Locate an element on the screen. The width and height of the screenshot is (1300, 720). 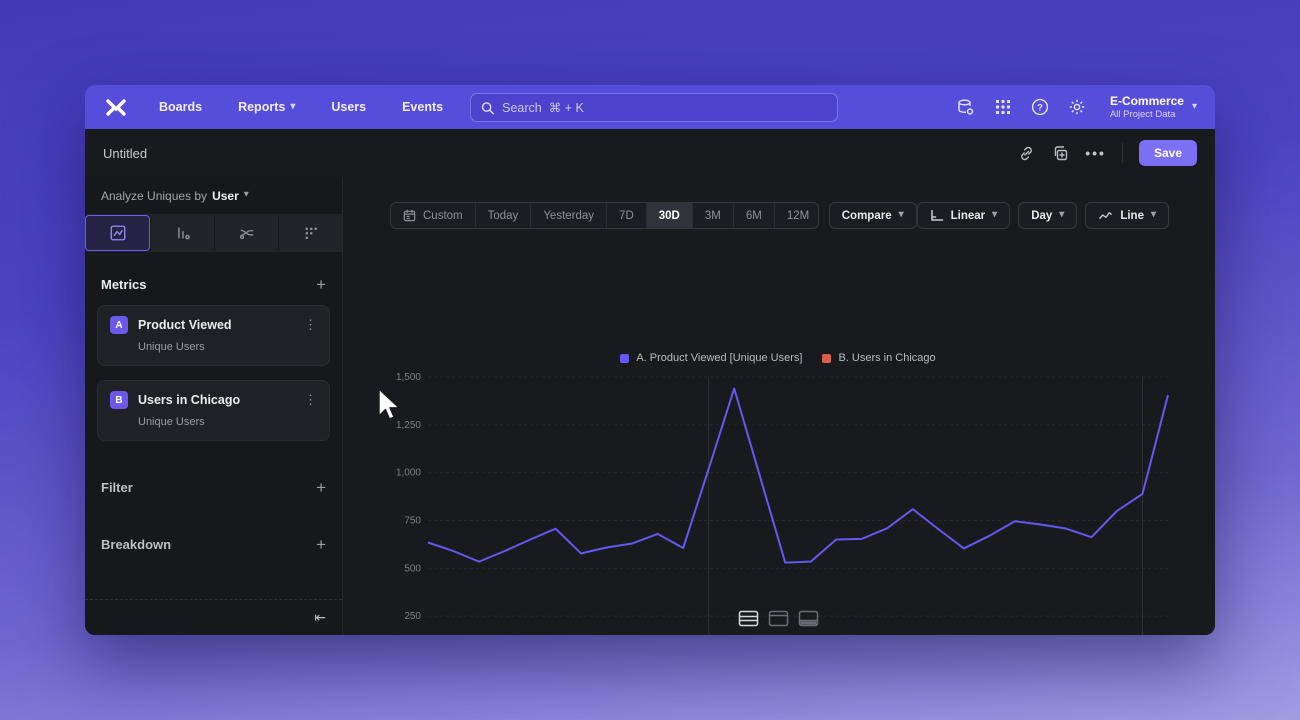
range-12m: 12M is located at coordinates (798, 215).